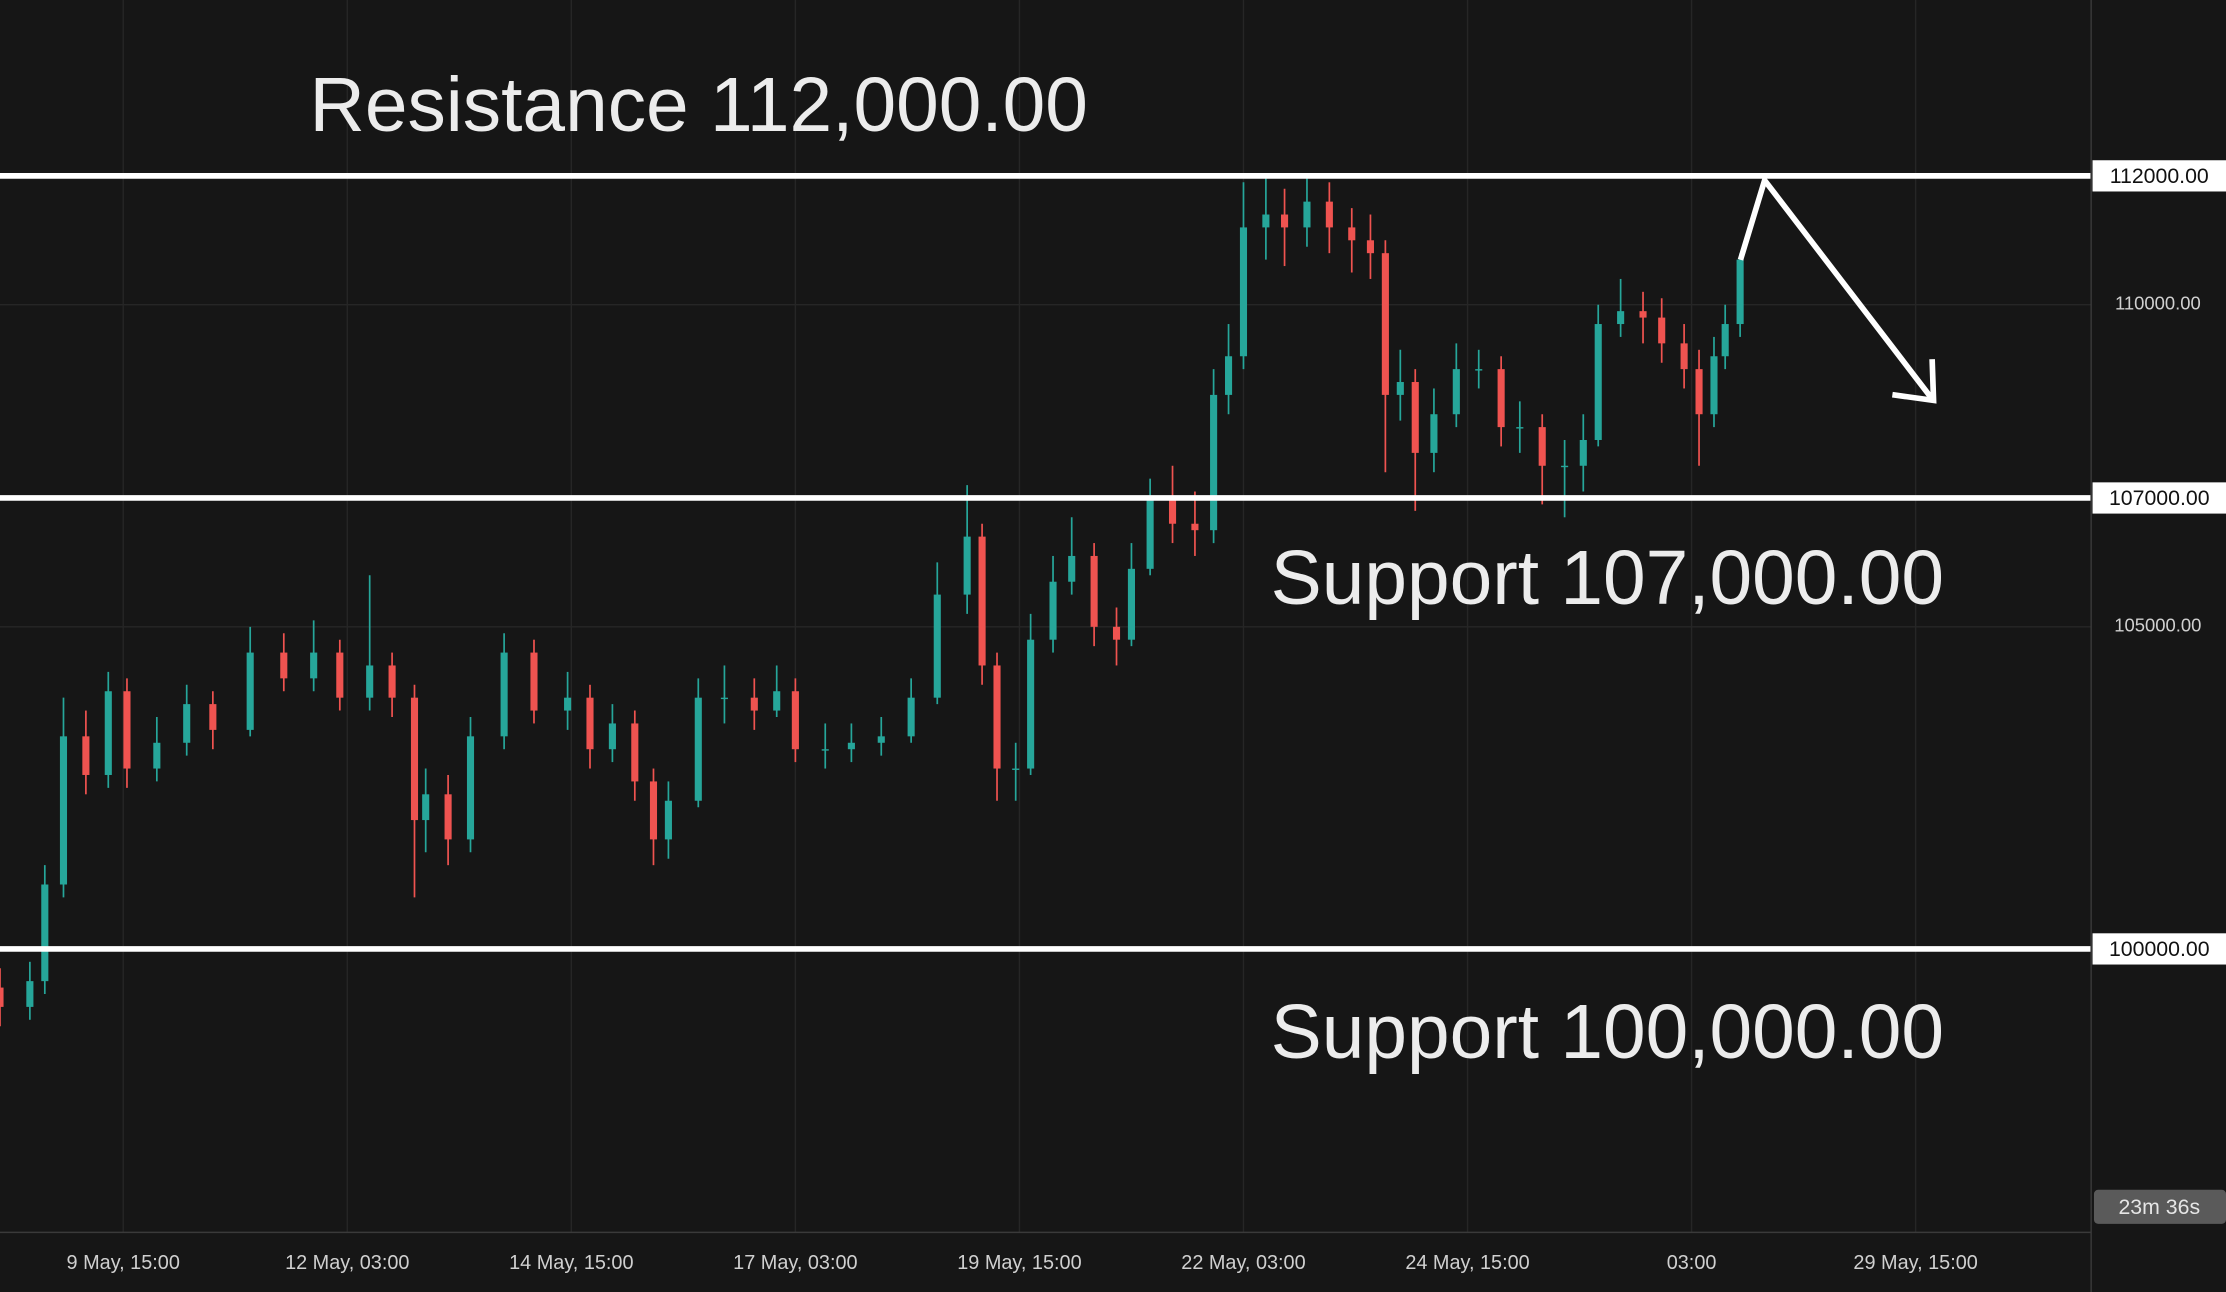 The image size is (2226, 1292). What do you see at coordinates (1243, 1263) in the screenshot?
I see `x-tick-label: 22 May, 03:00` at bounding box center [1243, 1263].